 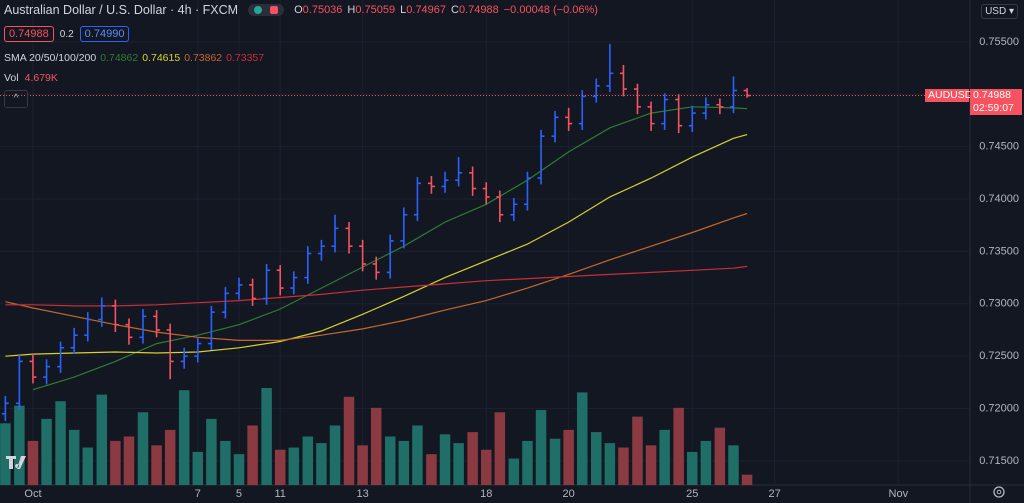 I want to click on bid: 0.74988, so click(x=29, y=34).